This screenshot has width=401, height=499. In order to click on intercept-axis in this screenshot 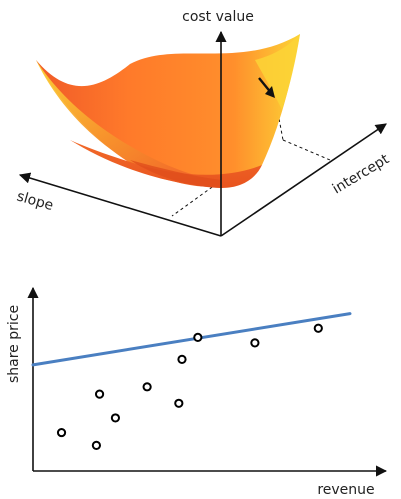, I will do `click(303, 180)`.